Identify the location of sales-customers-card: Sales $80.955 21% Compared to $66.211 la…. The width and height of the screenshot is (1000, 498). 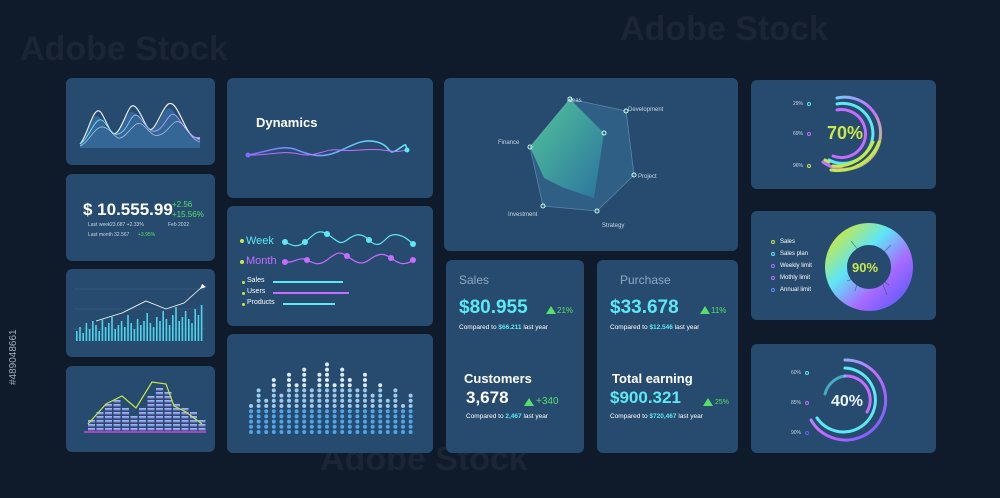
(515, 356).